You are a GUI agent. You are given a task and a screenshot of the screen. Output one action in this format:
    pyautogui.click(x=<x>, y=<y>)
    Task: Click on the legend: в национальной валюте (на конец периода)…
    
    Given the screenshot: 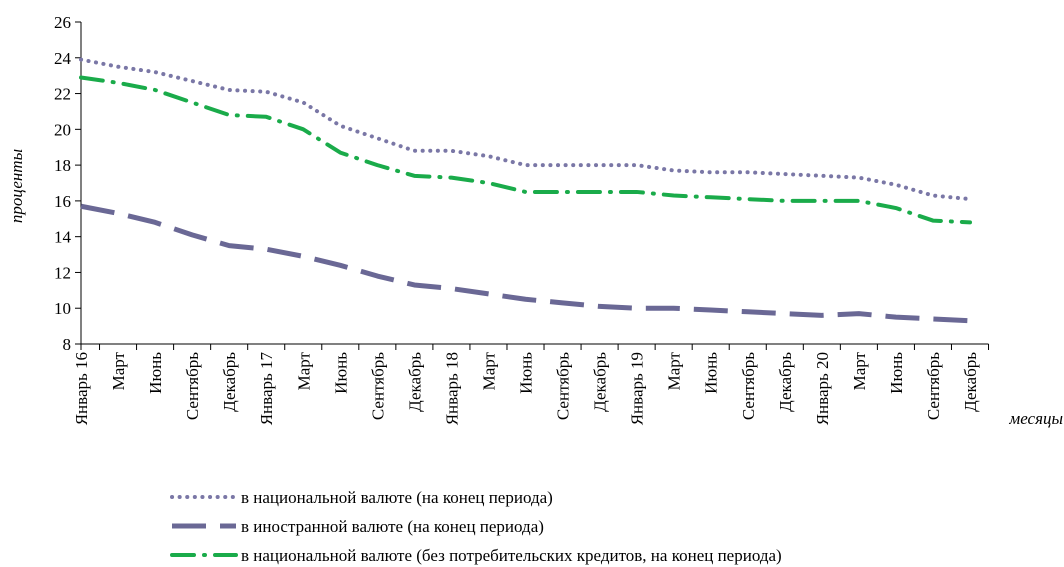 What is the action you would take?
    pyautogui.click(x=476, y=526)
    